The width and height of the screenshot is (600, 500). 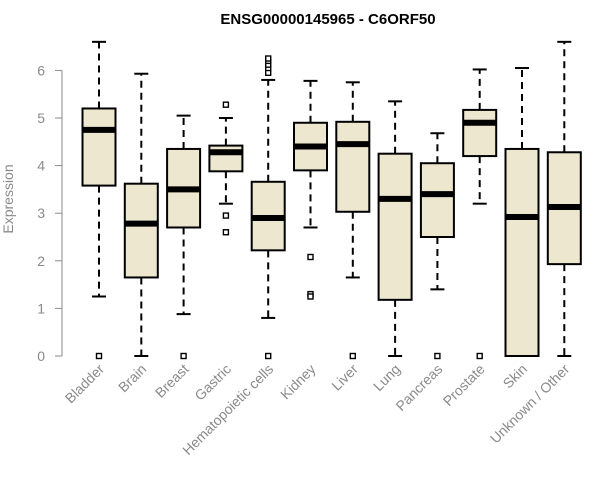 What do you see at coordinates (437, 246) in the screenshot?
I see `box-pancreas` at bounding box center [437, 246].